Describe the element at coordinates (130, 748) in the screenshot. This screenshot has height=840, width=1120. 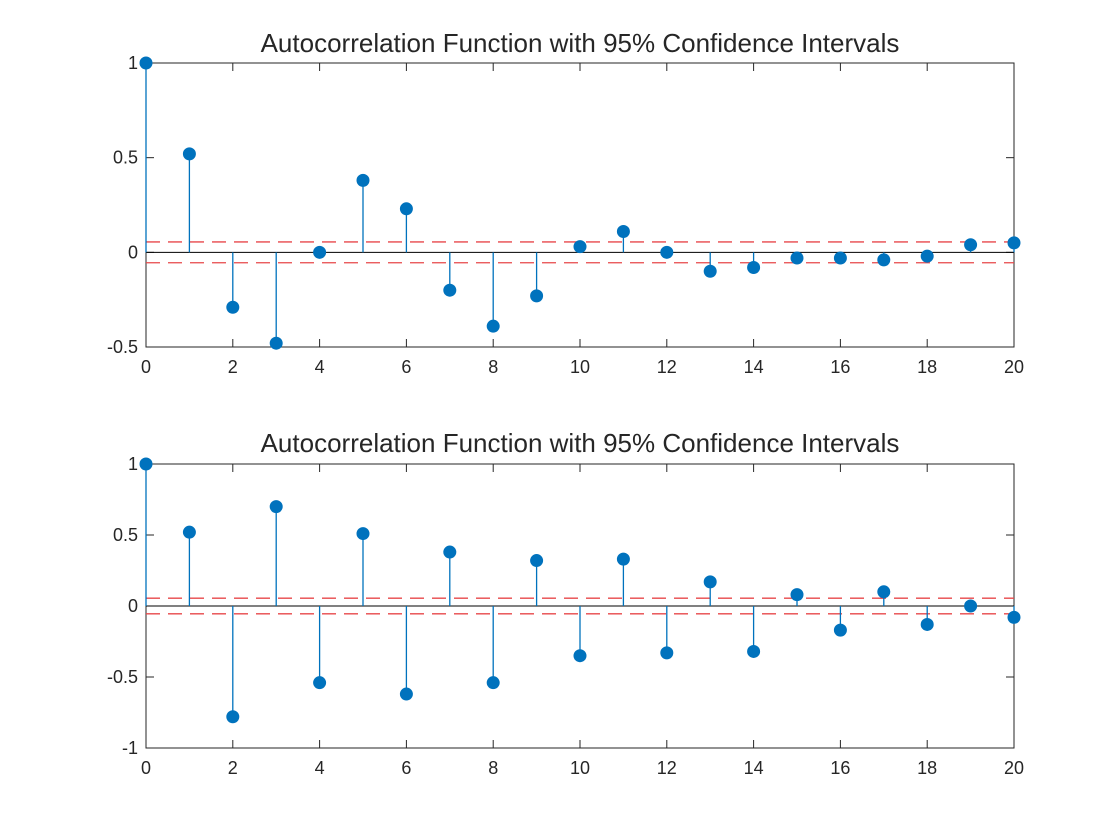
I see `y-tick-label: -1` at that location.